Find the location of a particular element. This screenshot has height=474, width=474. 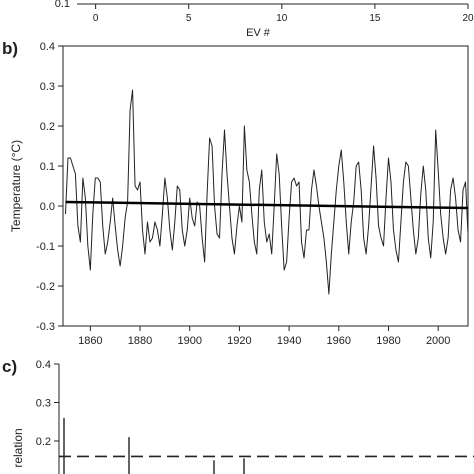

panel-a-x-tick-label: 20 is located at coordinates (468, 18).